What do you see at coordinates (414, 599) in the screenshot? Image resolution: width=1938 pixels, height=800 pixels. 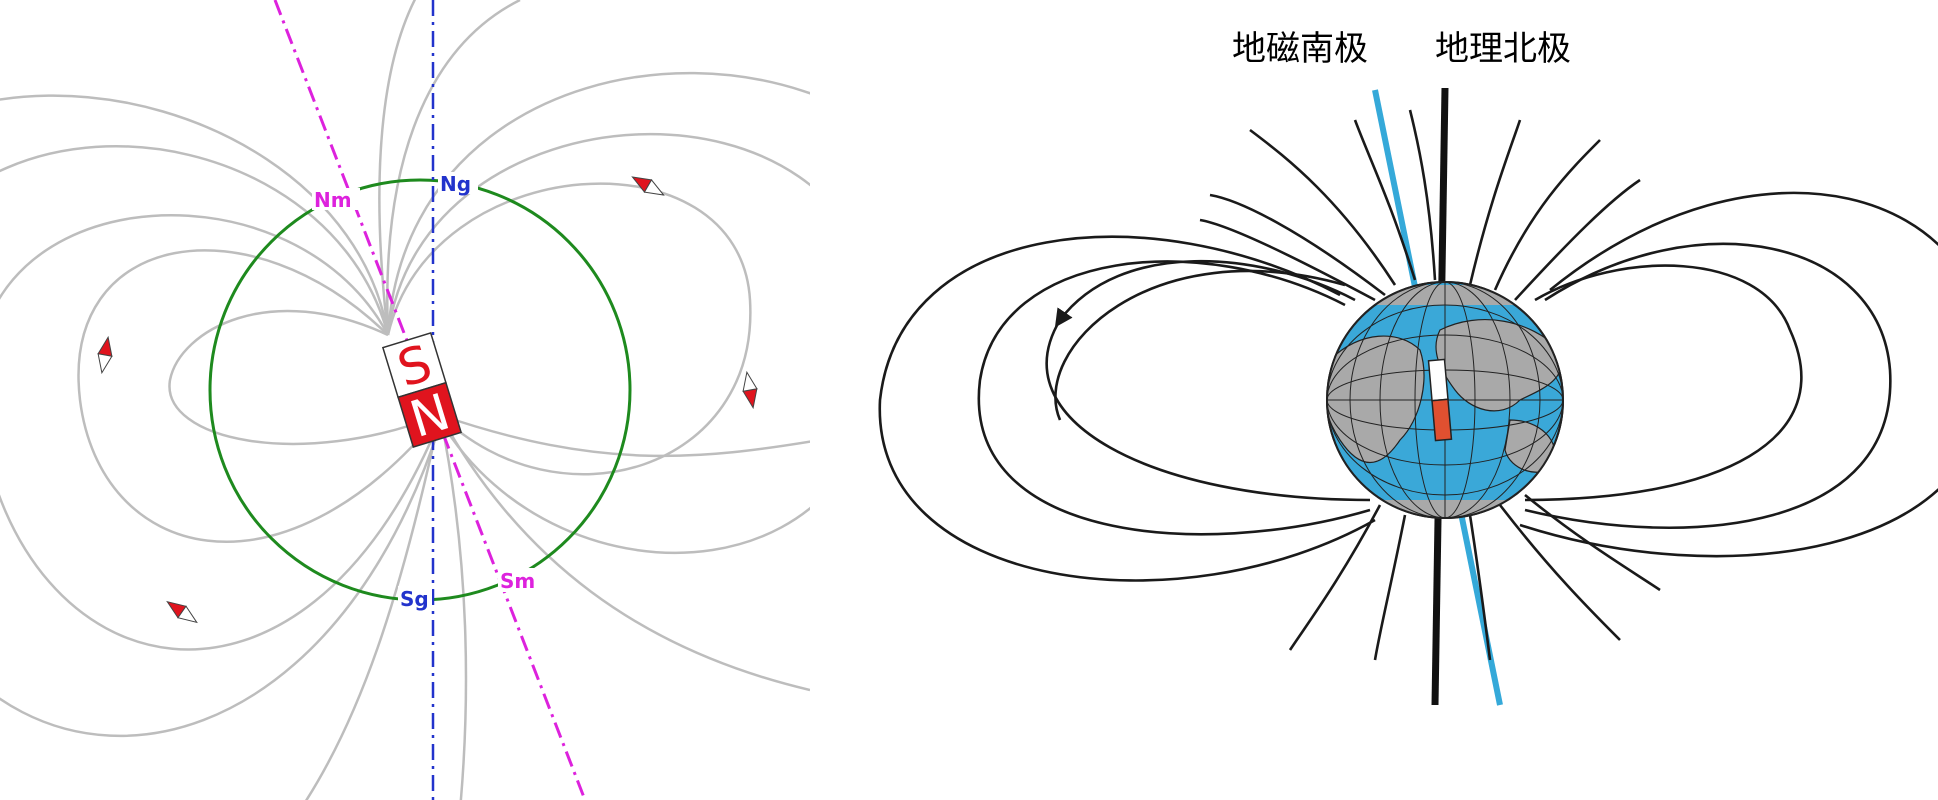 I see `label-geographic-south: Sg` at bounding box center [414, 599].